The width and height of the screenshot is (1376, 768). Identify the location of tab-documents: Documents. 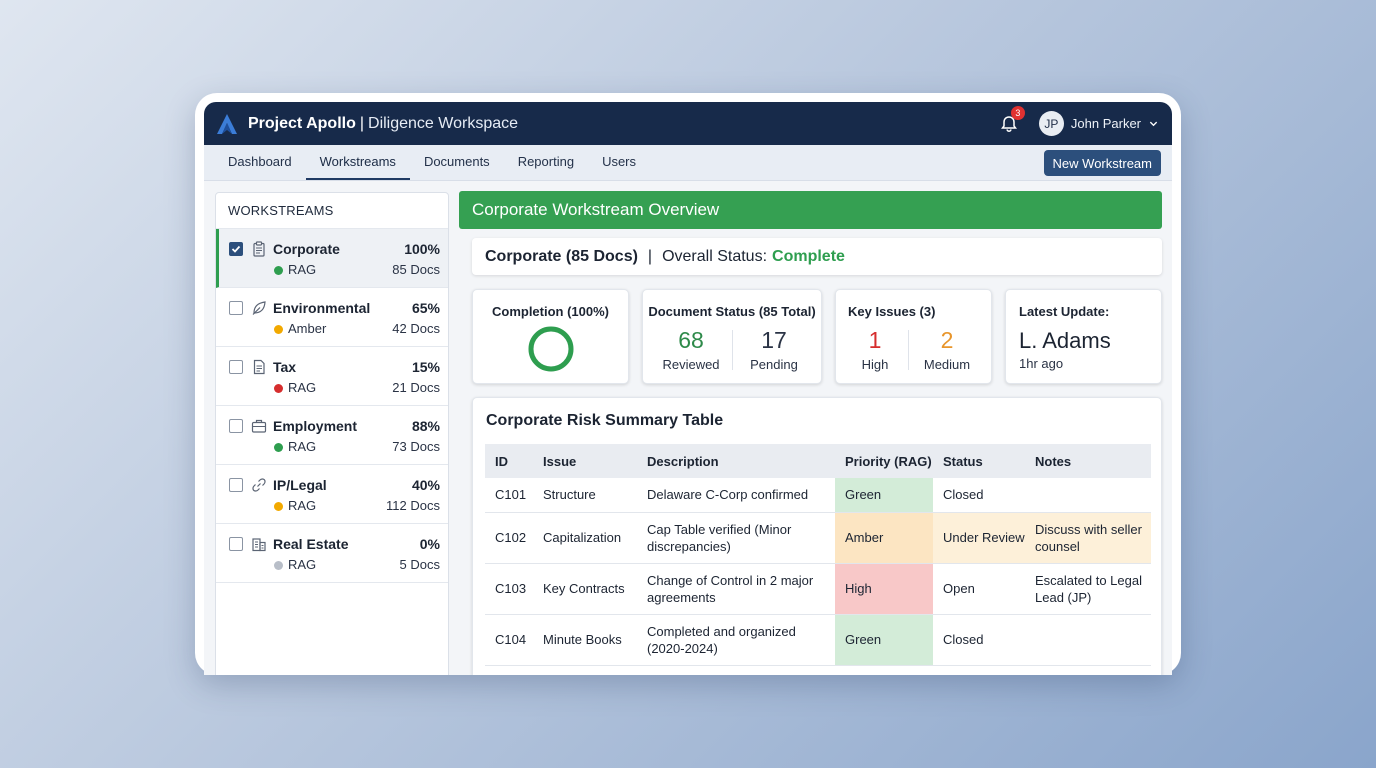
(456, 161).